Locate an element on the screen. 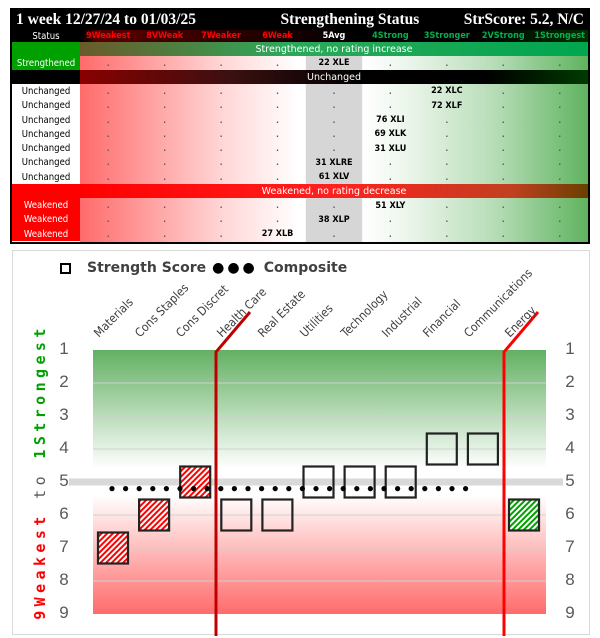 Image resolution: width=600 pixels, height=638 pixels. y-tick-left: 1 is located at coordinates (64, 348).